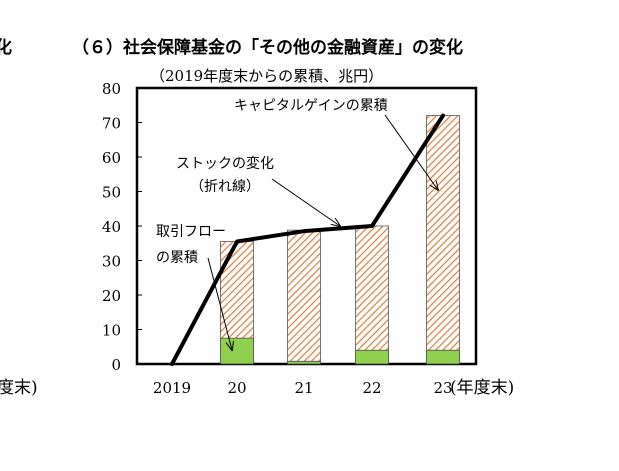  What do you see at coordinates (111, 227) in the screenshot?
I see `y-tick-label: 40` at bounding box center [111, 227].